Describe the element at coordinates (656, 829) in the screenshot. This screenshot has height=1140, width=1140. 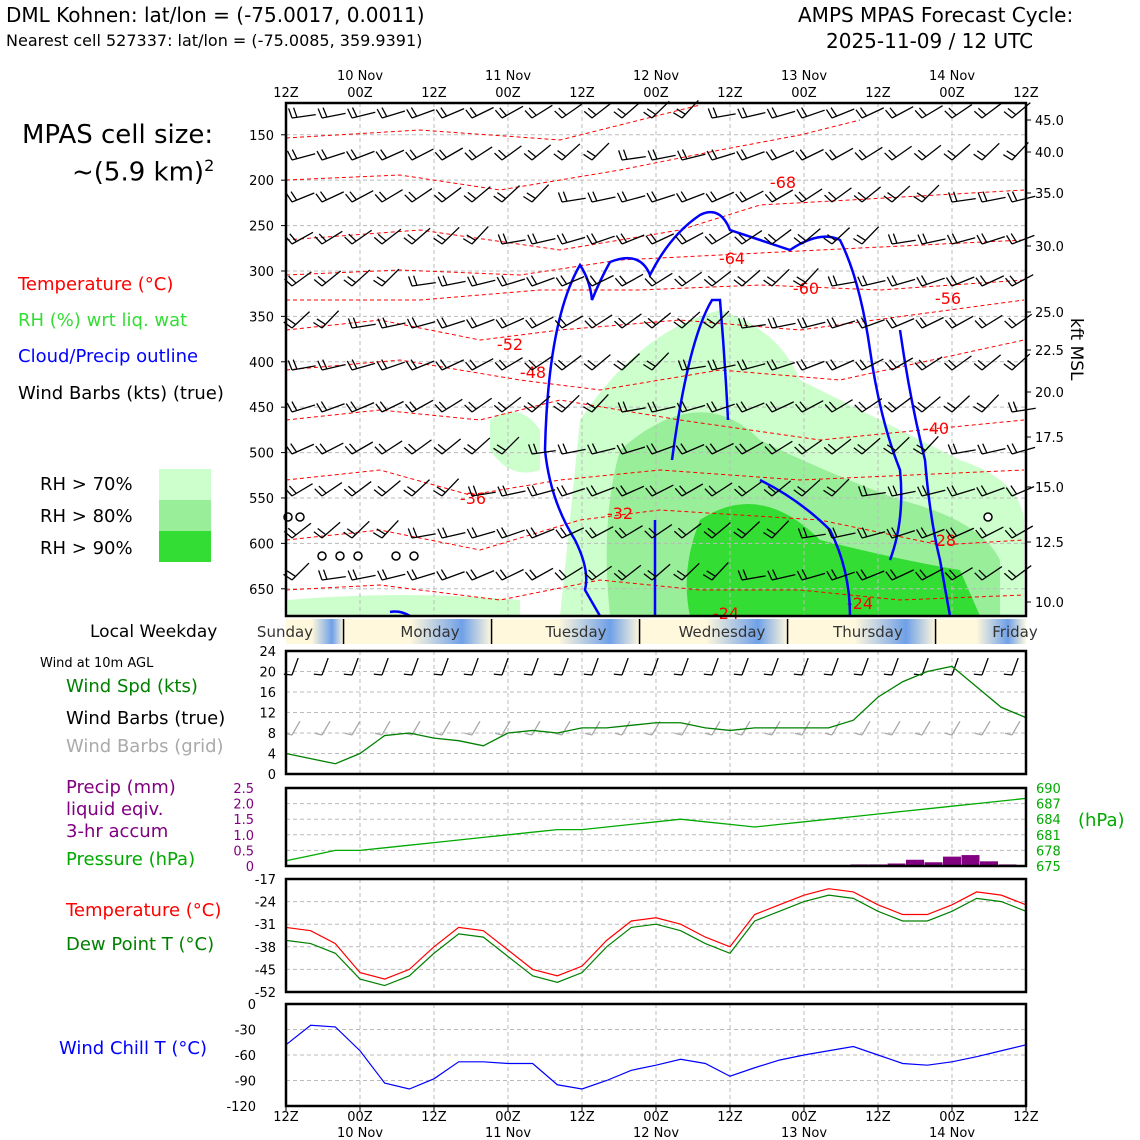
I see `pressure-line` at that location.